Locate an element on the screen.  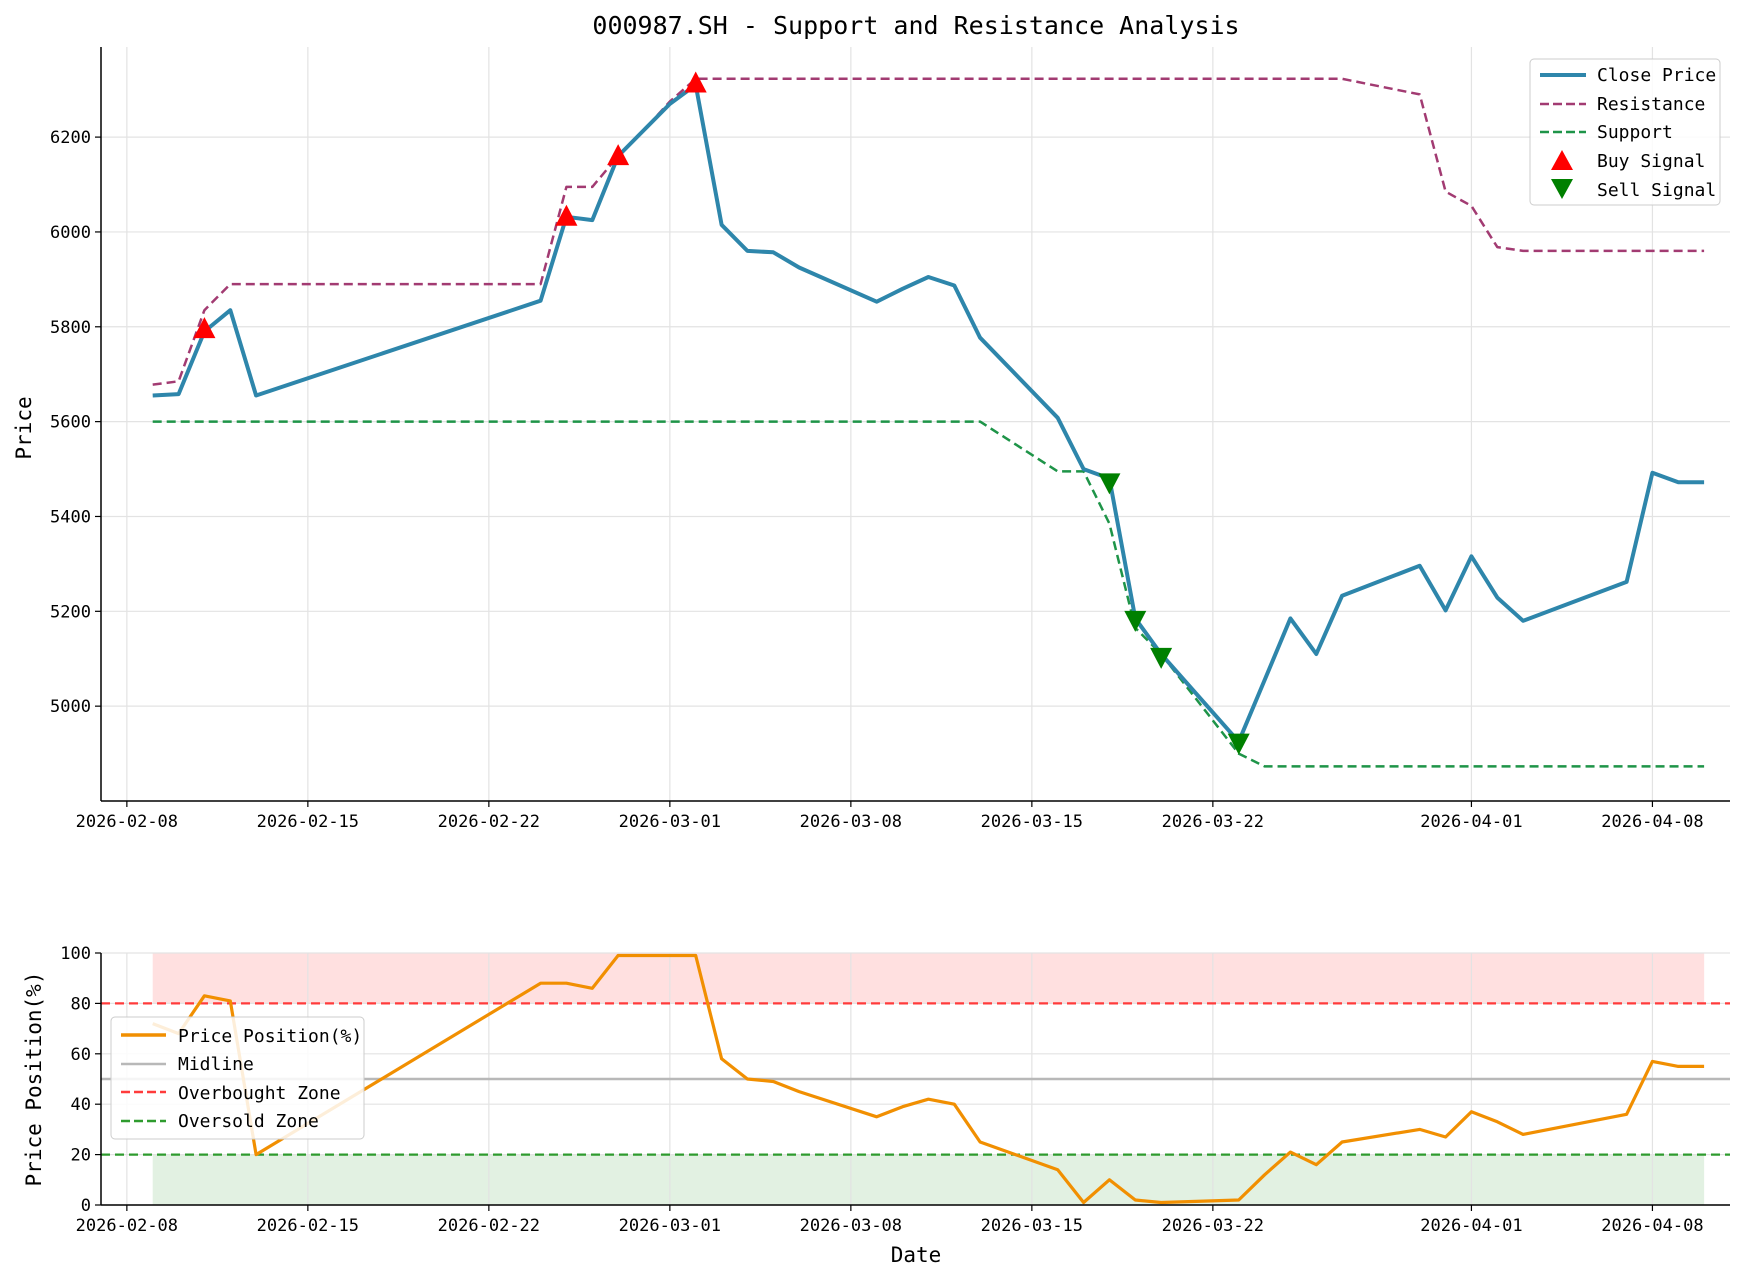
position-x-tick-label: 2026-02-22 is located at coordinates (489, 1226).